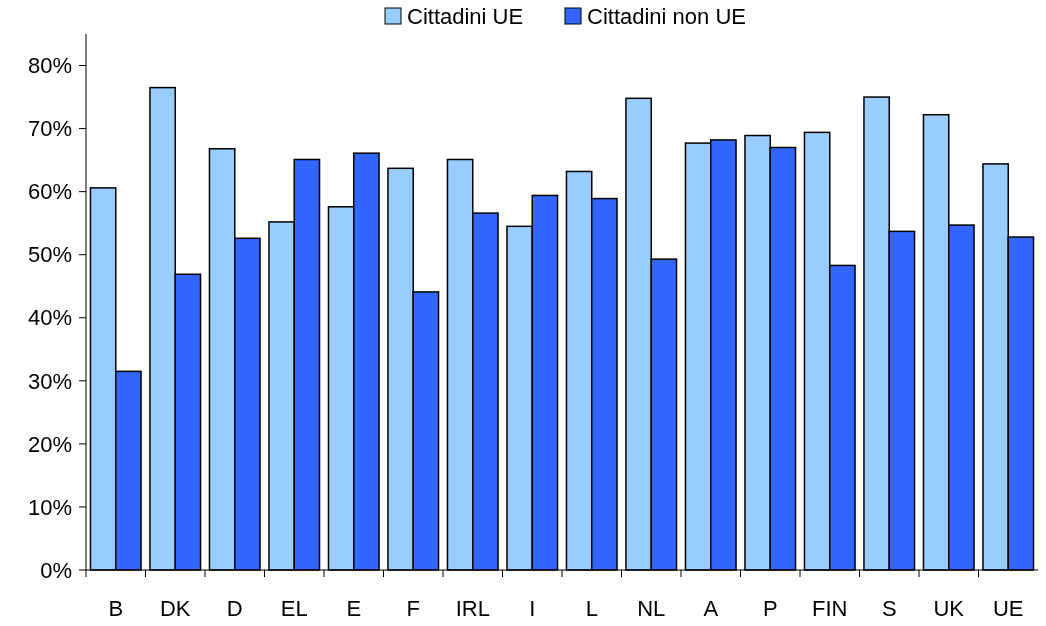 This screenshot has height=626, width=1046. What do you see at coordinates (49, 318) in the screenshot?
I see `y-tick-label: 40%` at bounding box center [49, 318].